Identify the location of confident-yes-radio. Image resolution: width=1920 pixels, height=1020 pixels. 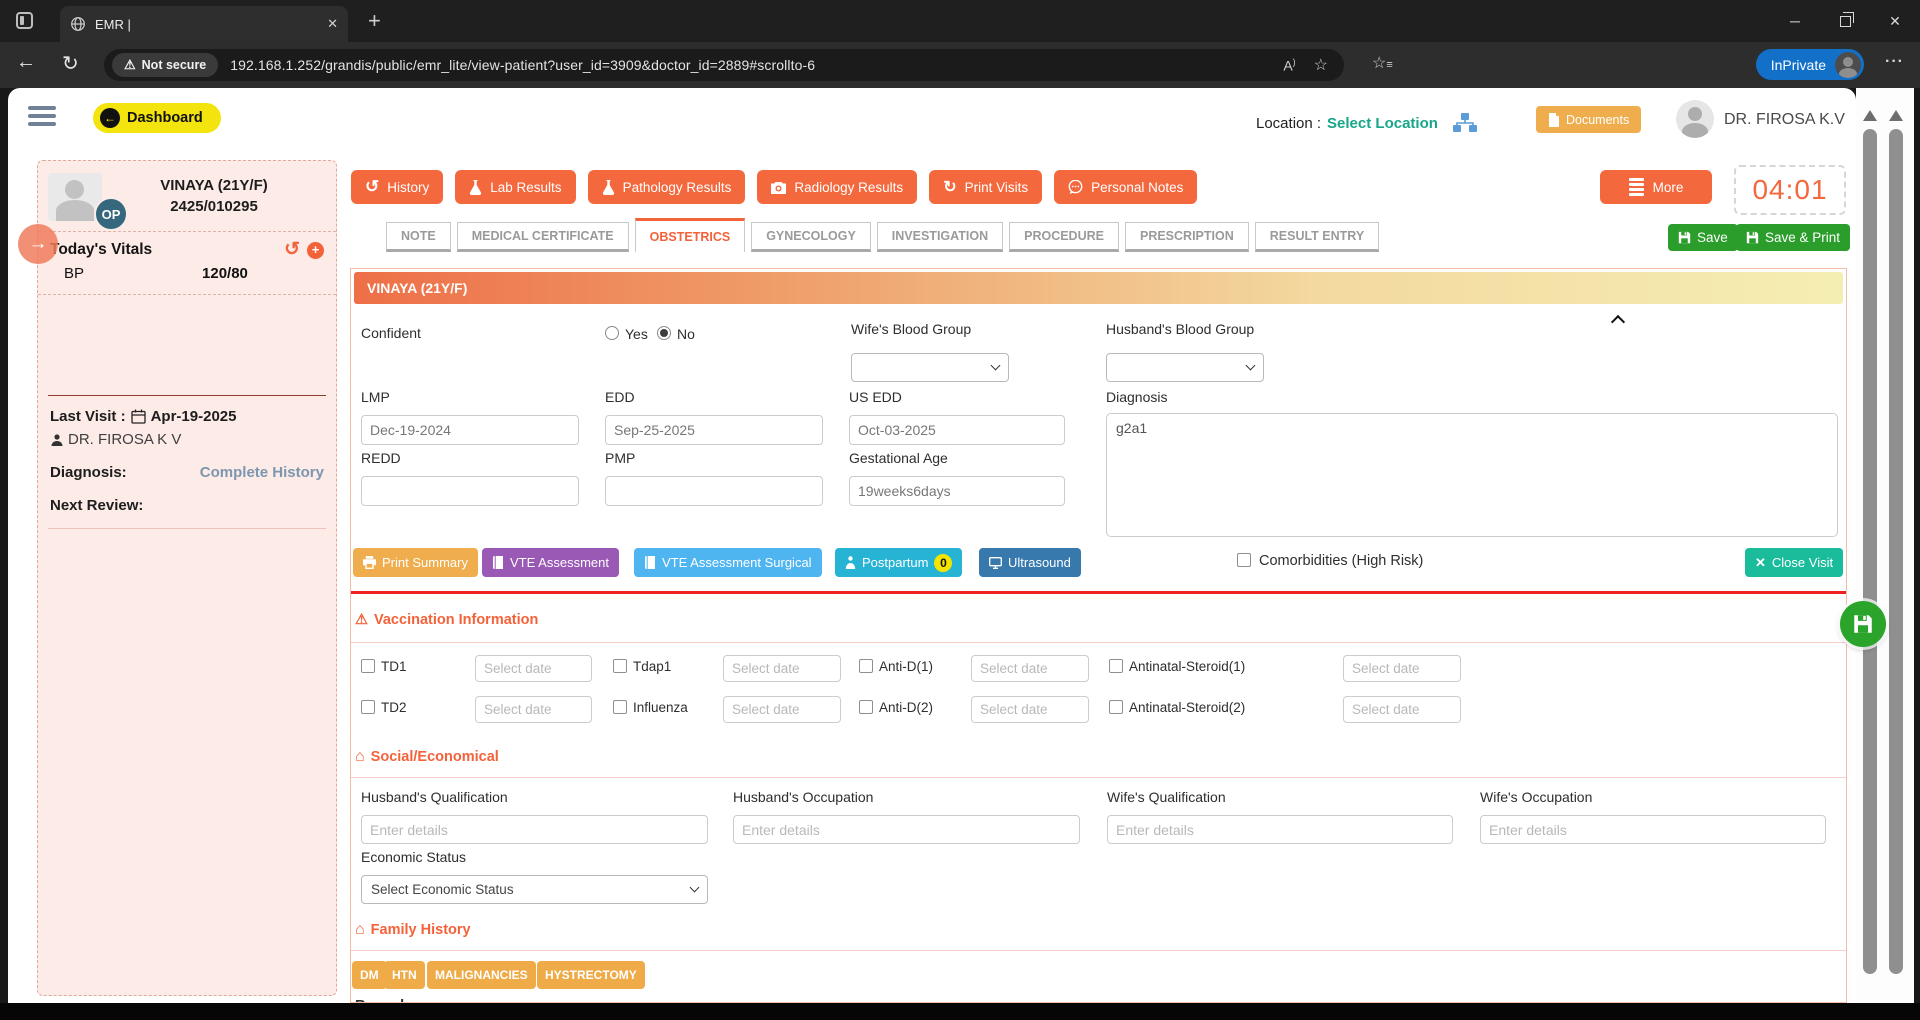
(612, 333).